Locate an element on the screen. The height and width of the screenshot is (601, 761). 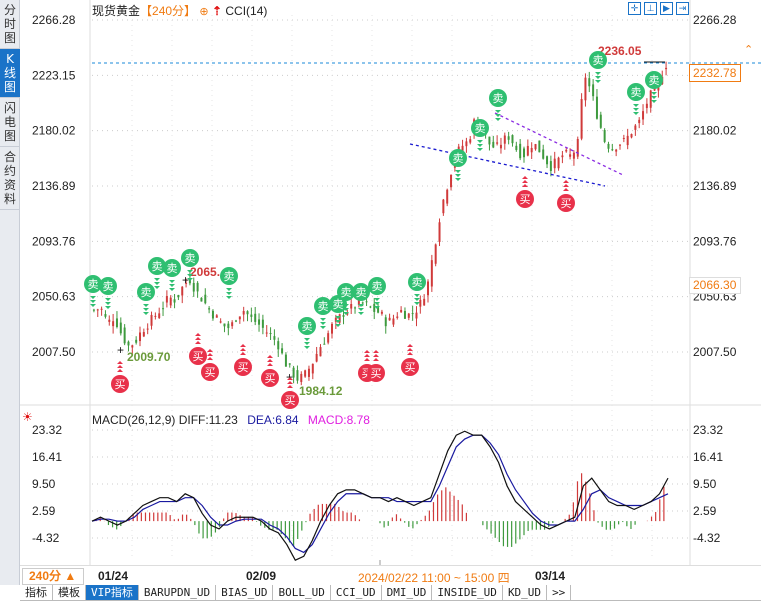
zoom-fit-icon: ⊥ is located at coordinates (650, 8).